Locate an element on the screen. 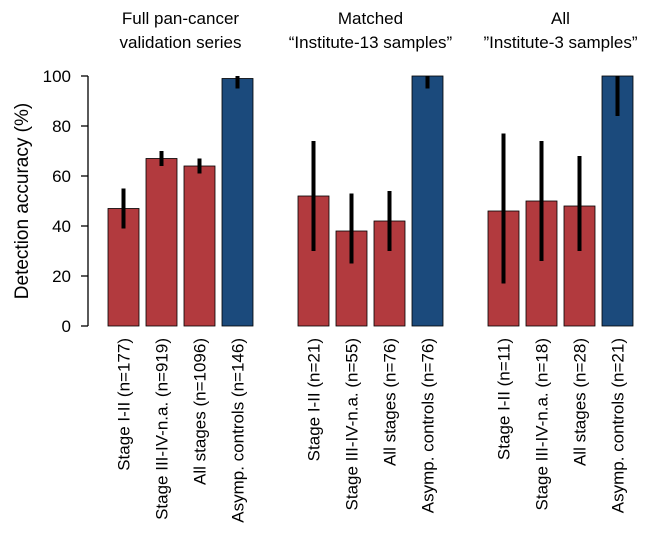  x-tick-label: Stage I-II (n=177) is located at coordinates (124, 404).